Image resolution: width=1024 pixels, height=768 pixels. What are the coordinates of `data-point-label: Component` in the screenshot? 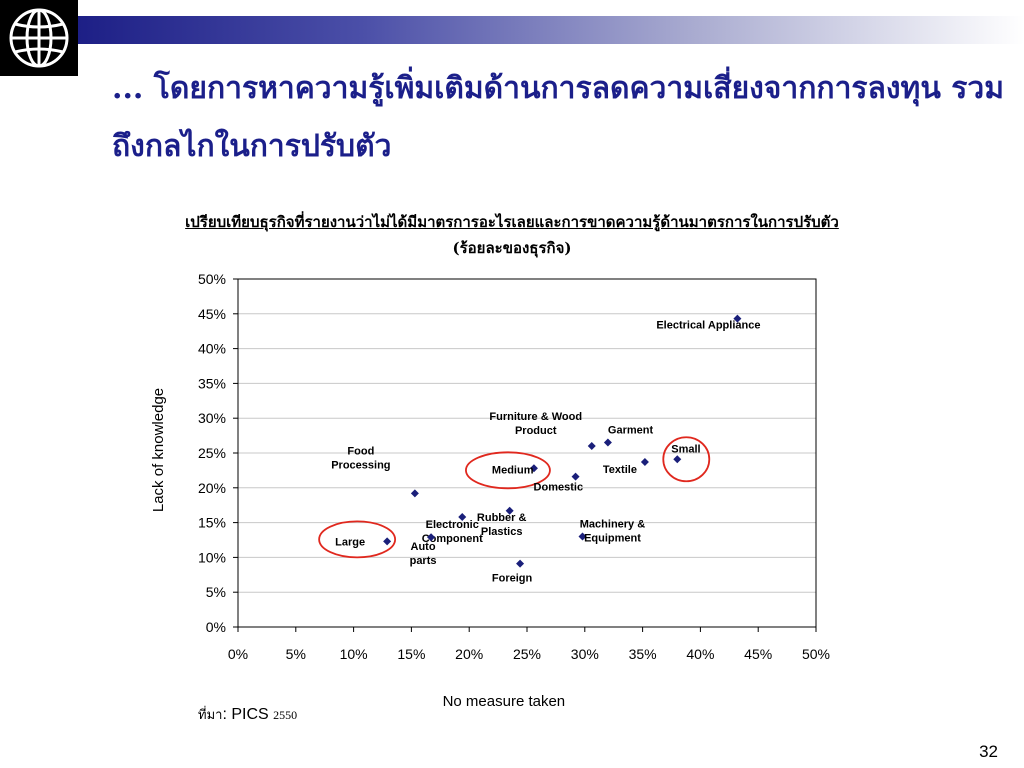 It's located at (452, 539).